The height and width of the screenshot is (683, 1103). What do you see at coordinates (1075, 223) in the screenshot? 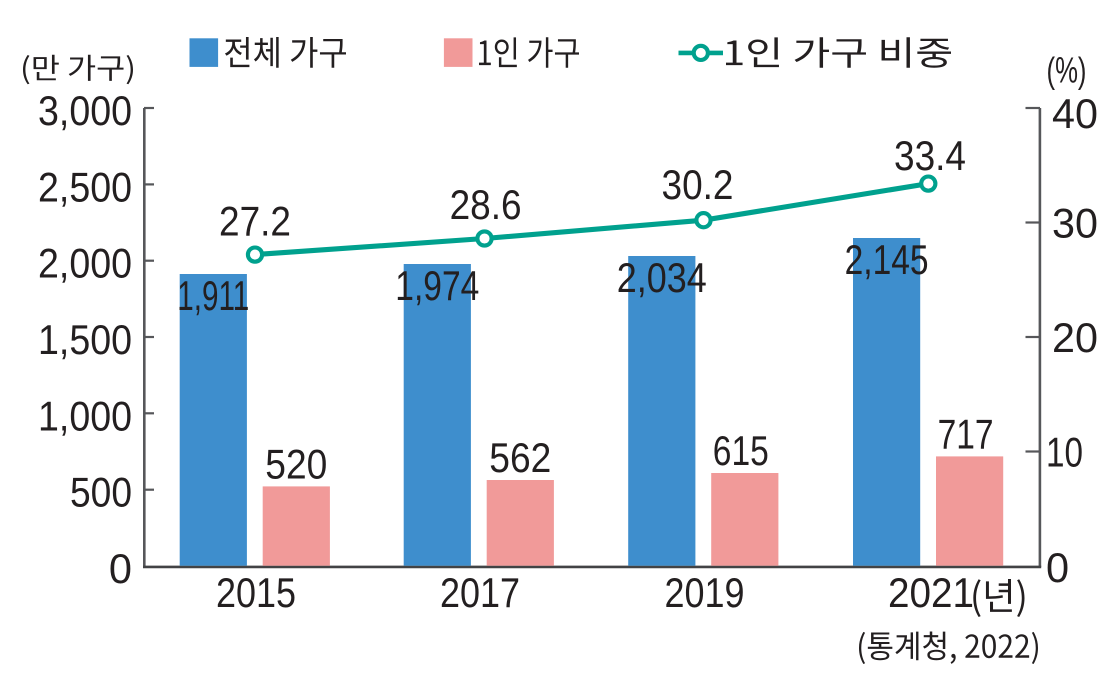
I see `svg-text: 30` at bounding box center [1075, 223].